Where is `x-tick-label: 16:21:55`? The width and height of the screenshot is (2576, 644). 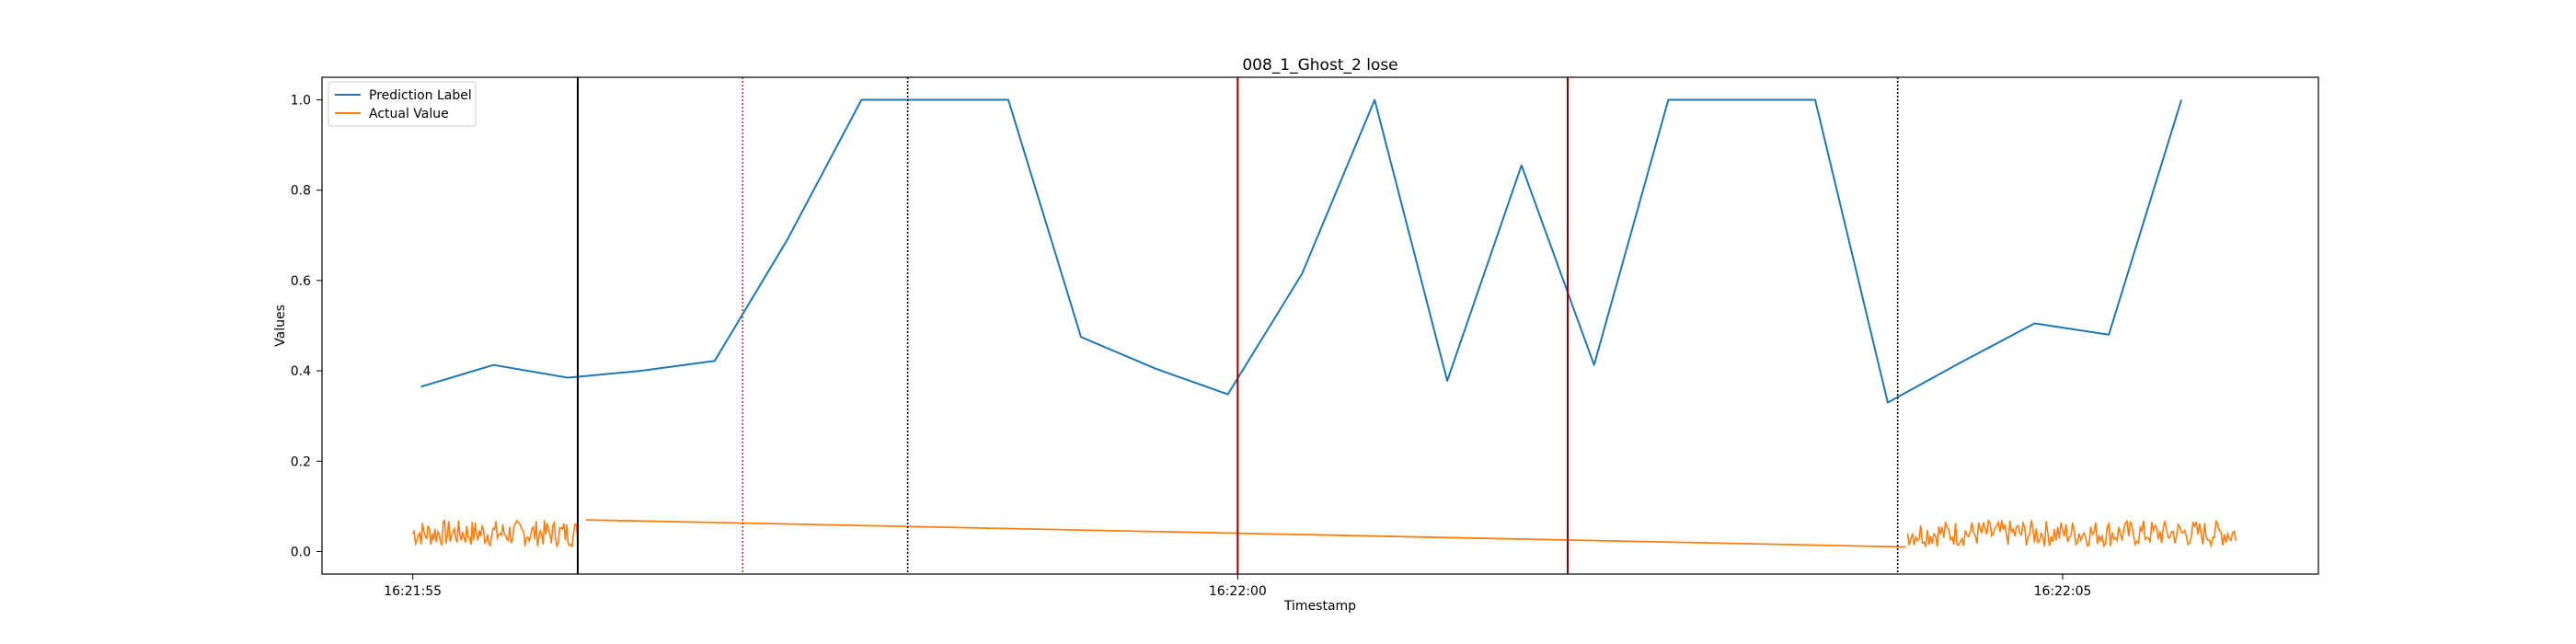
x-tick-label: 16:21:55 is located at coordinates (413, 591).